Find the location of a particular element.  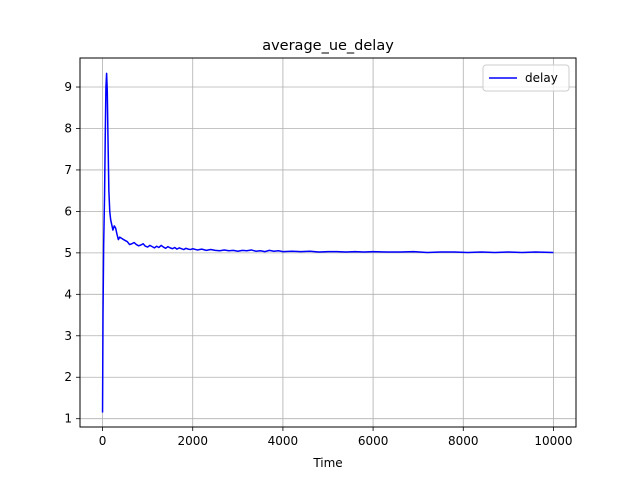

y-tick-label: 3 is located at coordinates (68, 336).